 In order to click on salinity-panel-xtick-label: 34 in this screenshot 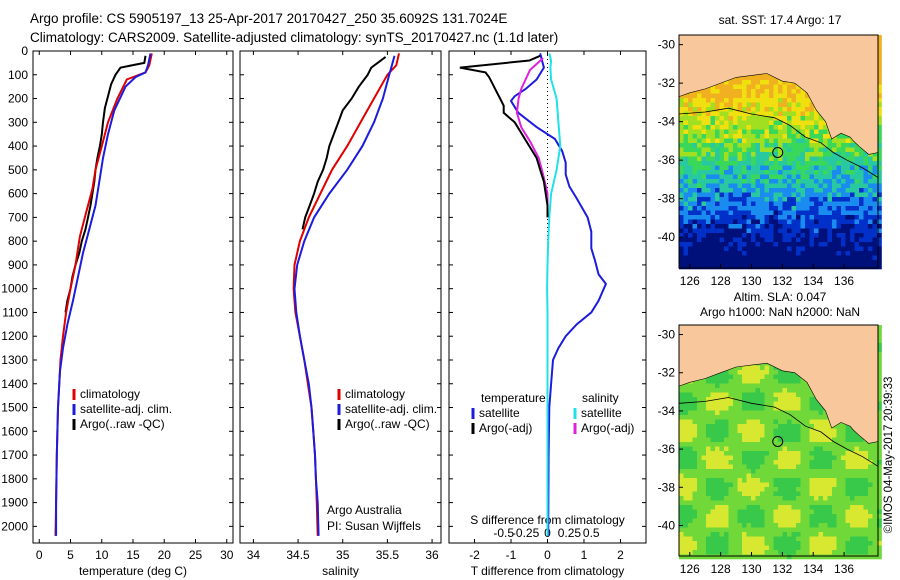, I will do `click(254, 555)`.